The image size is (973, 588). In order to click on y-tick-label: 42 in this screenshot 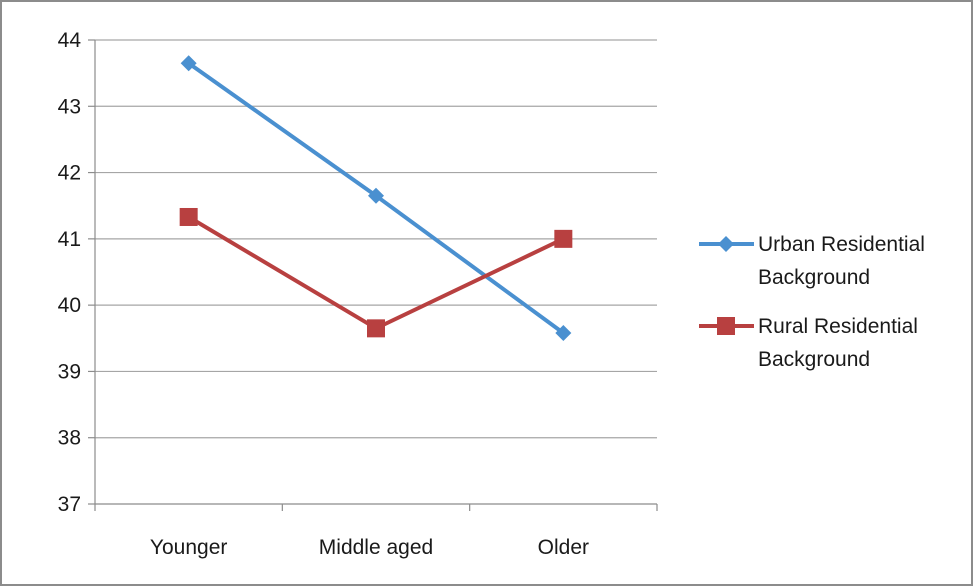, I will do `click(69, 173)`.